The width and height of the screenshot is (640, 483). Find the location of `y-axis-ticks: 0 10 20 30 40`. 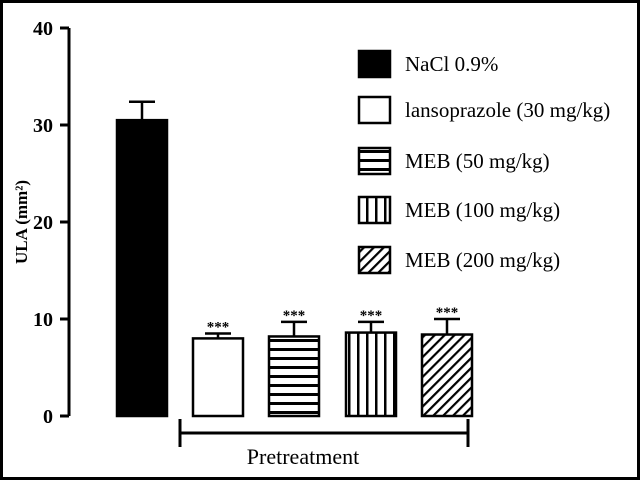

y-axis-ticks: 0 10 20 30 40 is located at coordinates (51, 223).